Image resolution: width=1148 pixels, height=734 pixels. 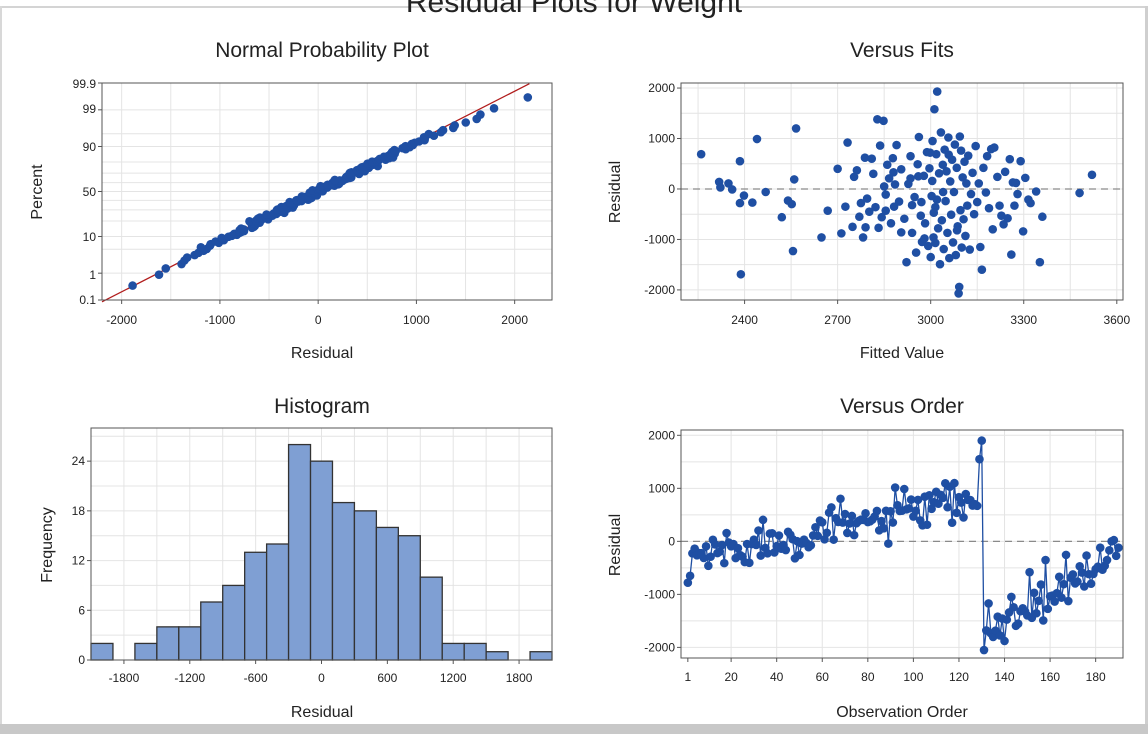 What do you see at coordinates (1146, 365) in the screenshot?
I see `window-right-border` at bounding box center [1146, 365].